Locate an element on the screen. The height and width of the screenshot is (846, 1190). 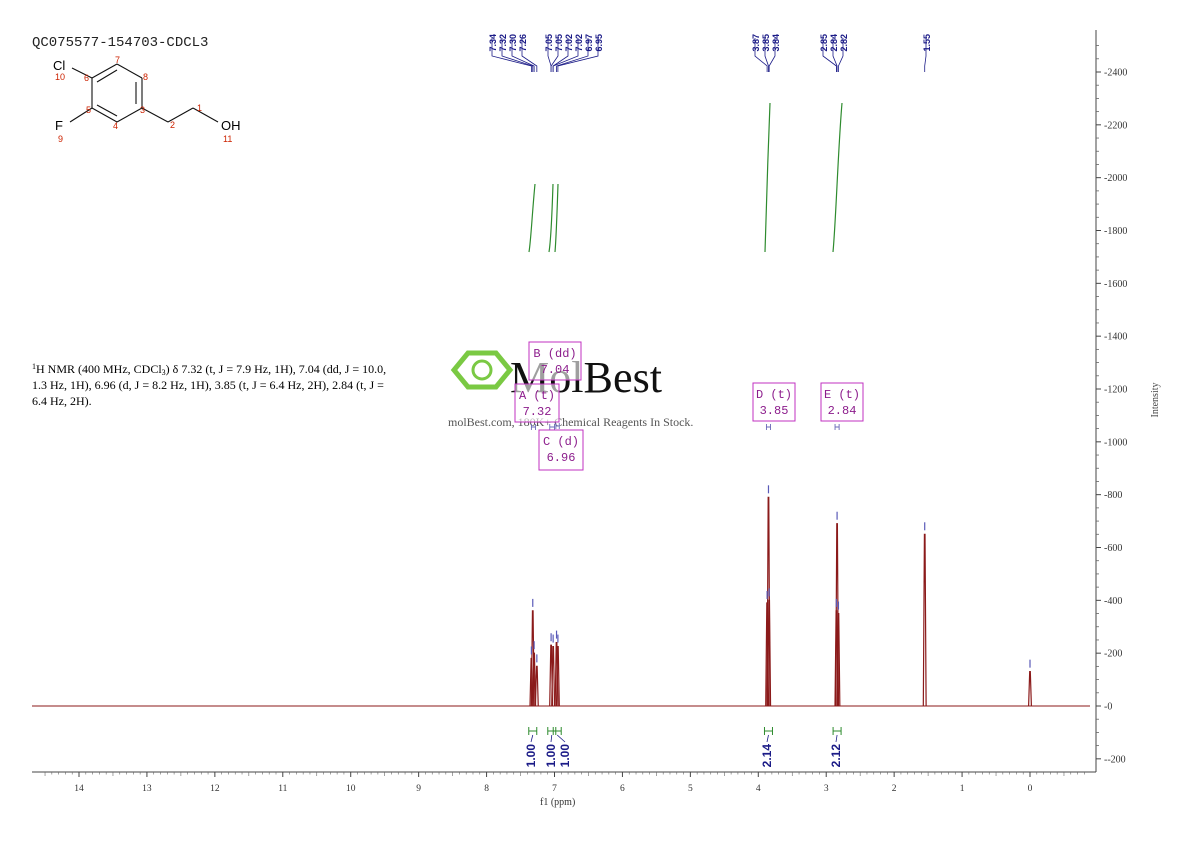
multiplet-title: C (d) is located at coordinates (561, 442).